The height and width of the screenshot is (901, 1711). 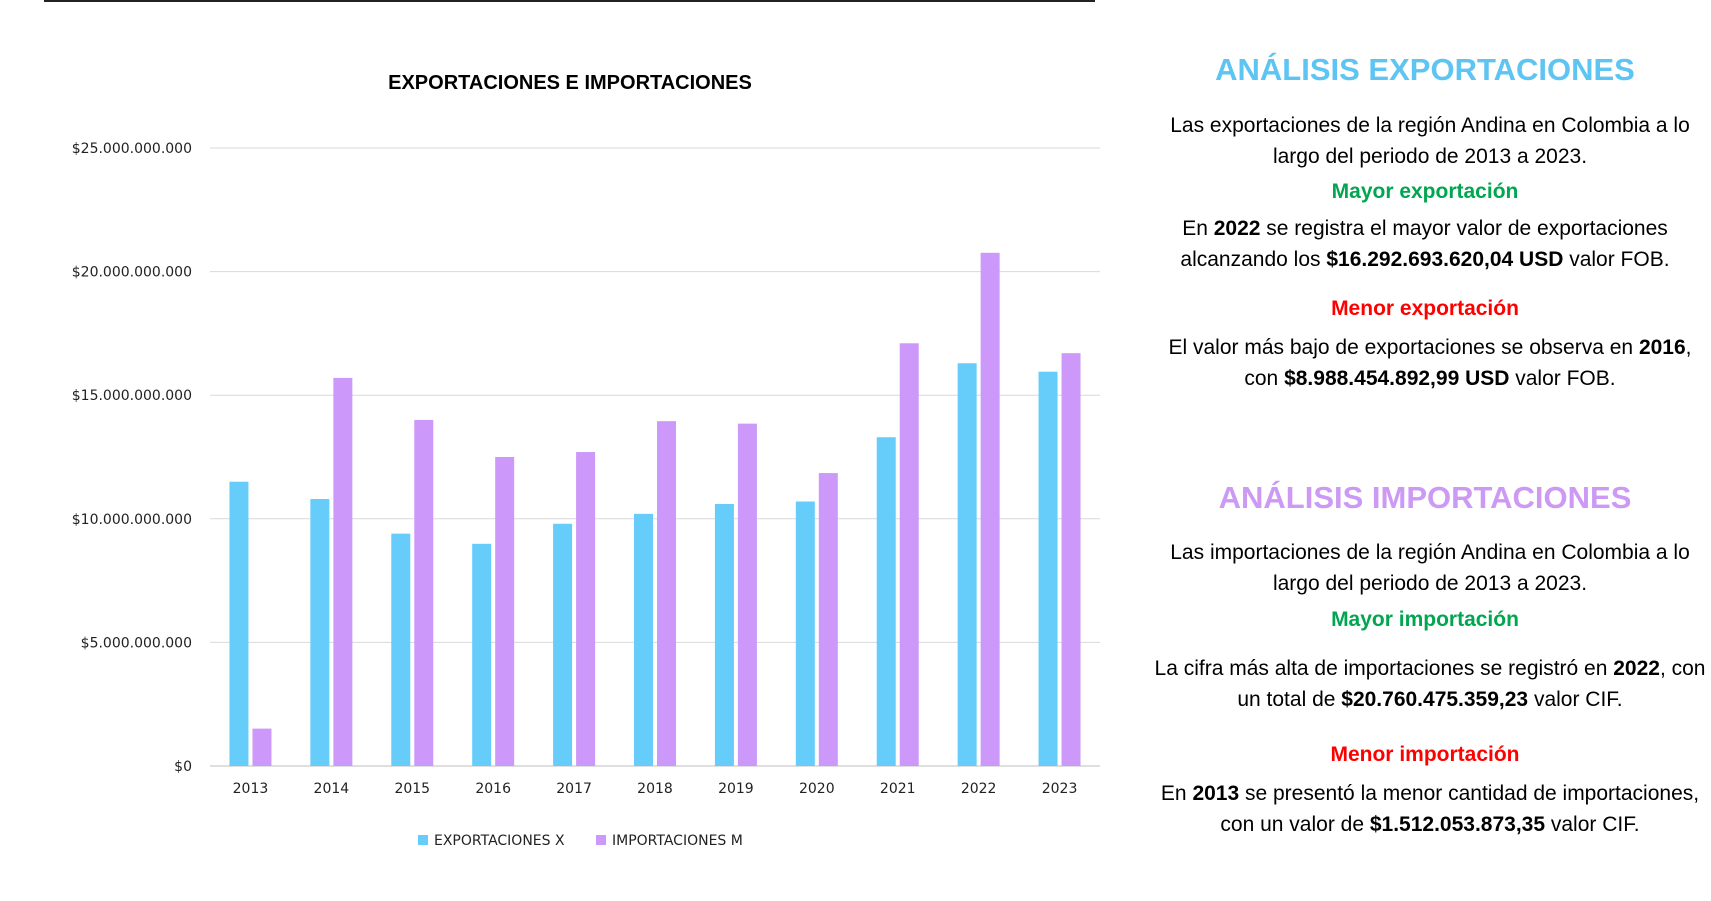 I want to click on exports-max-value: $16.292.693.620,04 USD, so click(x=1445, y=259).